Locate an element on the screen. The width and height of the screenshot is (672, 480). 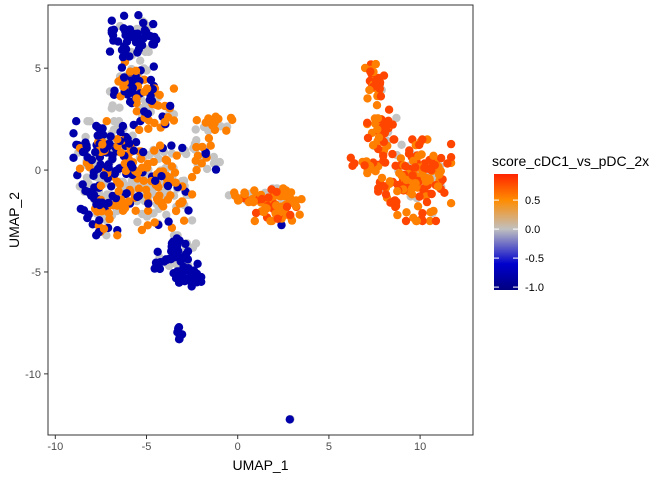
y-axis: 5 0 -5 -10 is located at coordinates (36, 222).